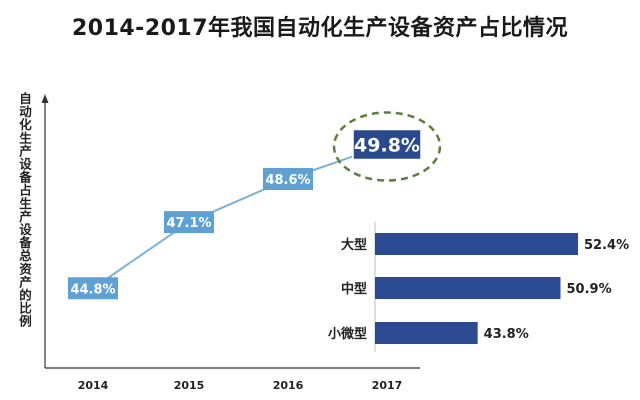  Describe the element at coordinates (589, 289) in the screenshot. I see `bar-value-label: 50.9%` at that location.